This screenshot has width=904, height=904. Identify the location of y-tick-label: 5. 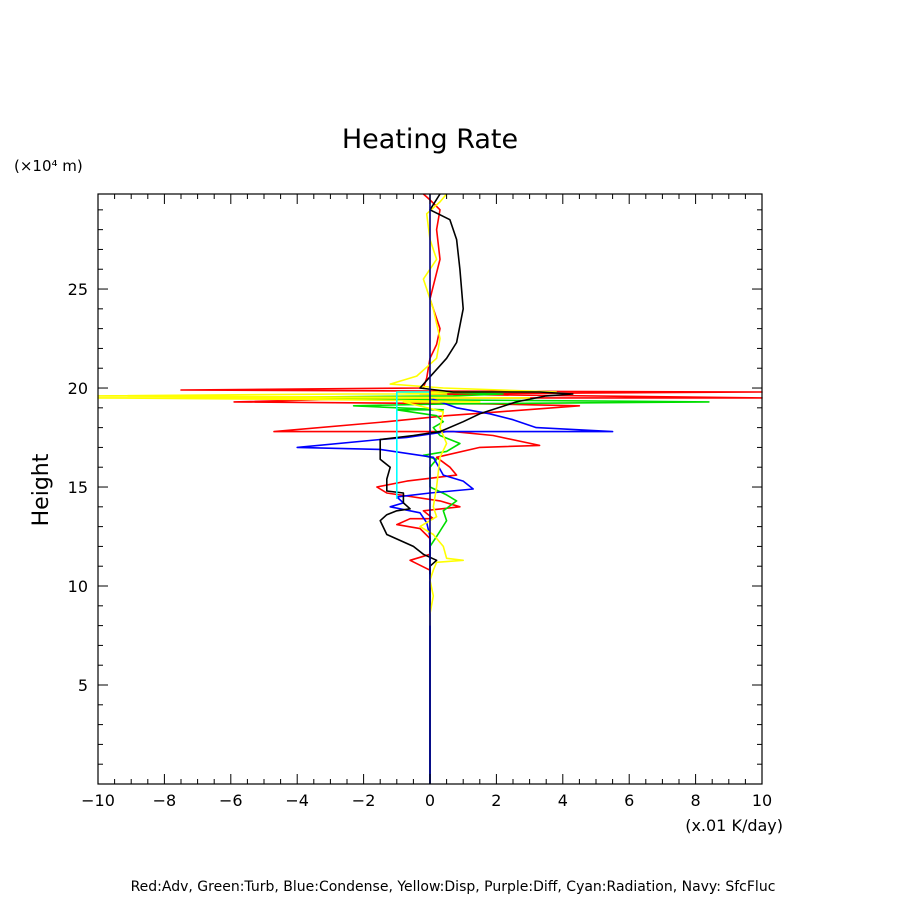
(83, 685).